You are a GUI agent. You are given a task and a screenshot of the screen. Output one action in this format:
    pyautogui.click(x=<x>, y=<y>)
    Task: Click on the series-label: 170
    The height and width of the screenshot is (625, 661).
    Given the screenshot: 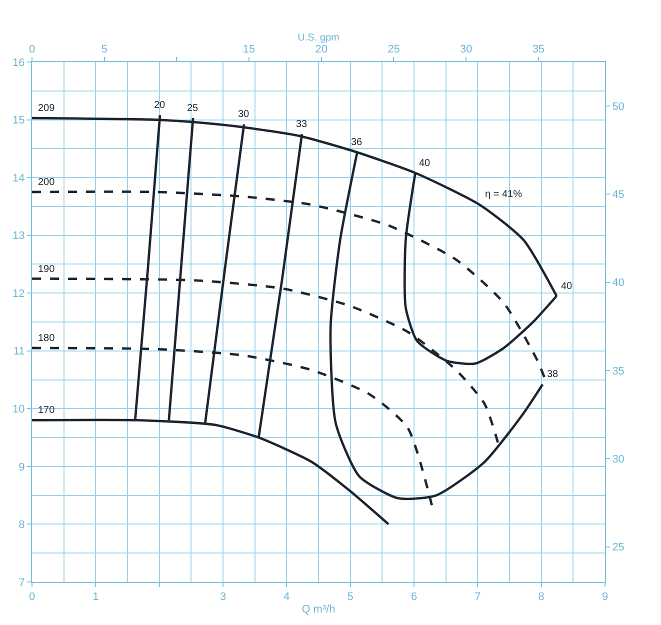 What is the action you would take?
    pyautogui.click(x=47, y=410)
    